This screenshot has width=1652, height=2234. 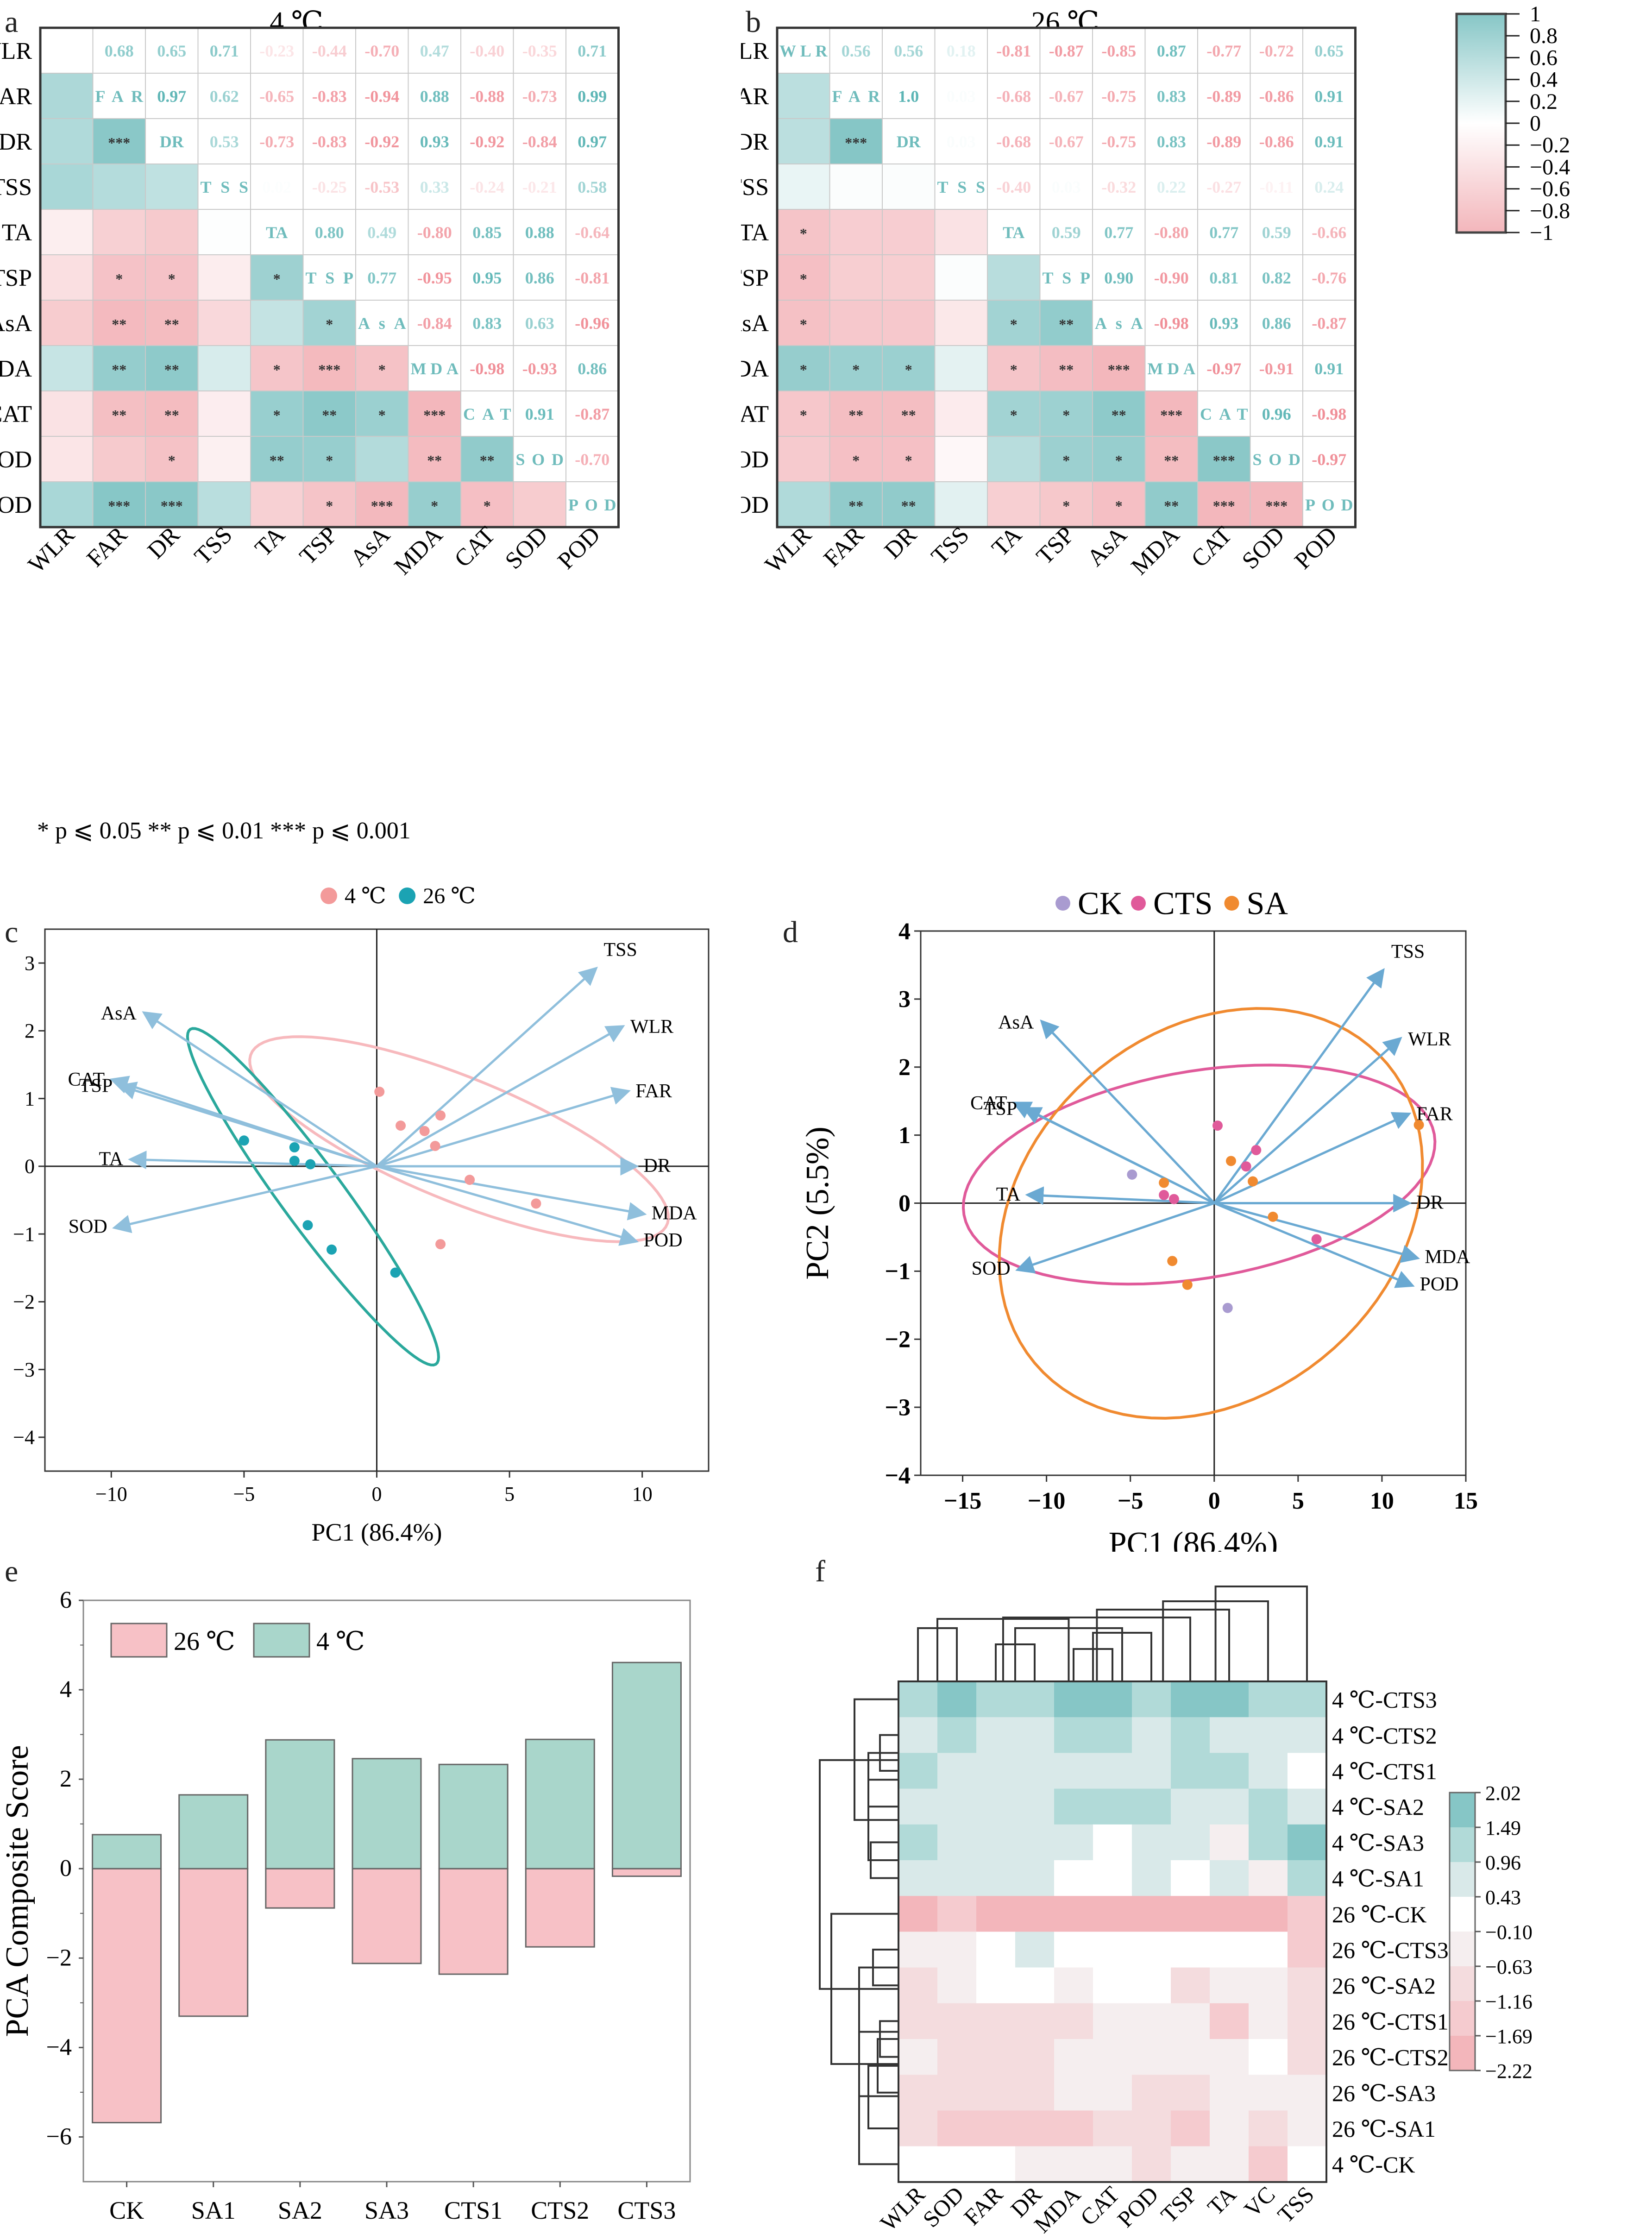 I want to click on x-tick-label: SA1, so click(x=213, y=2210).